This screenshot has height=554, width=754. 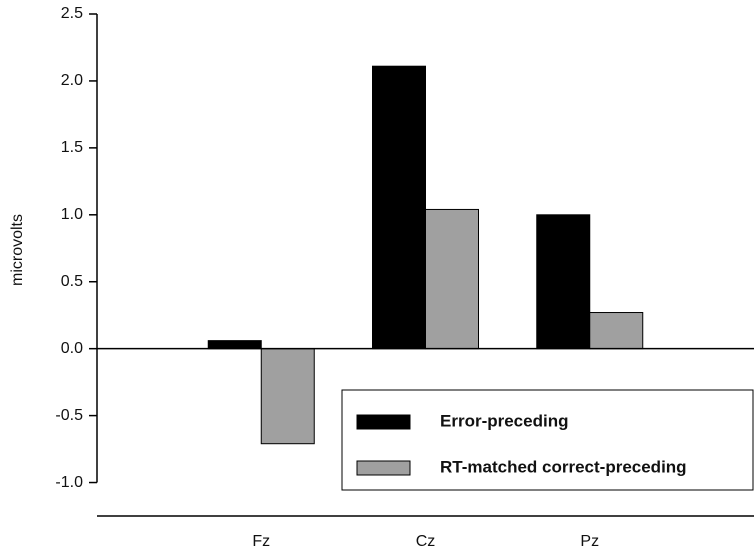 I want to click on x-tick-label: Fz, so click(x=261, y=541).